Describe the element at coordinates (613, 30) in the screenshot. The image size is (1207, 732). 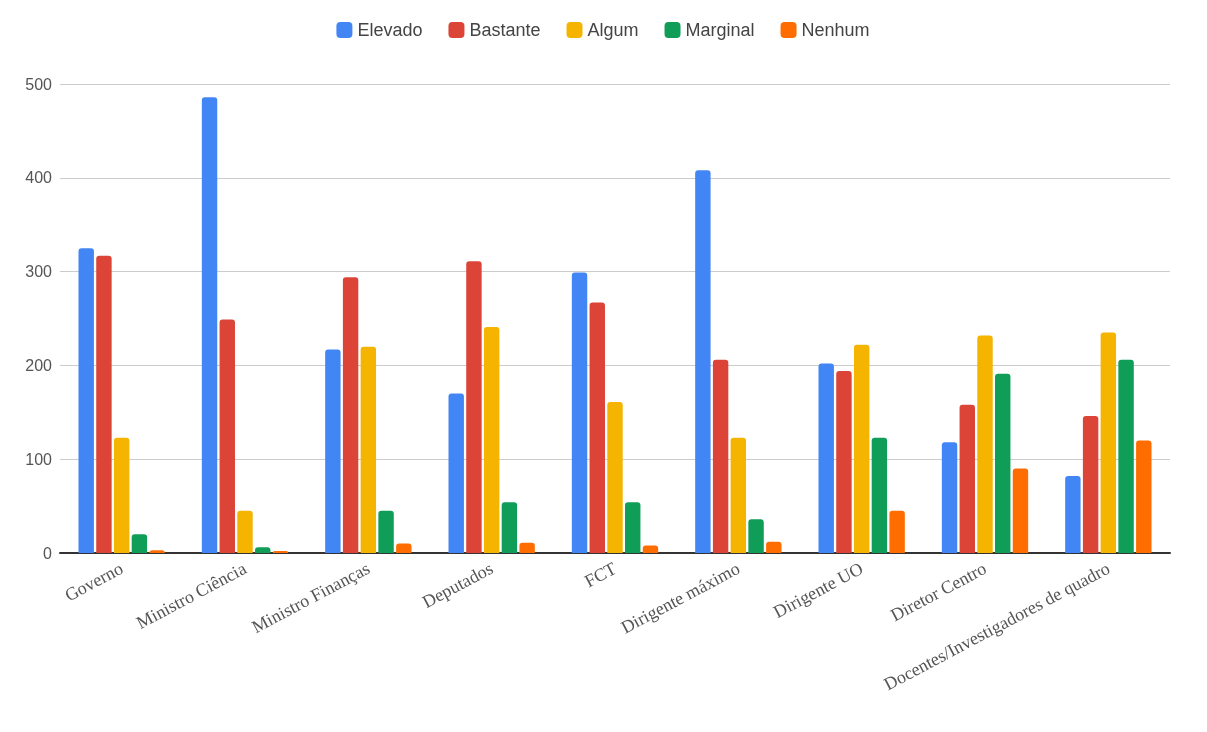
I see `legend-label: Algum` at that location.